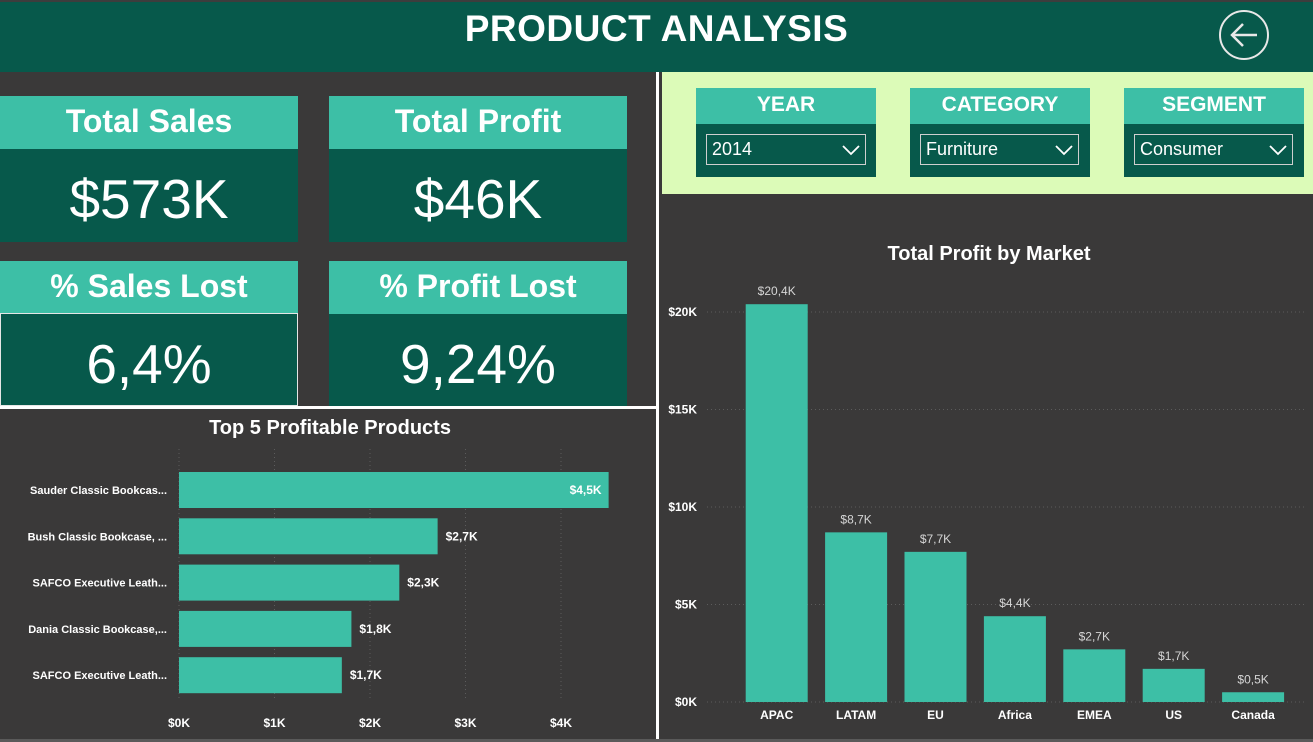 The height and width of the screenshot is (742, 1313). I want to click on market-data-label: $0,5K, so click(1252, 679).